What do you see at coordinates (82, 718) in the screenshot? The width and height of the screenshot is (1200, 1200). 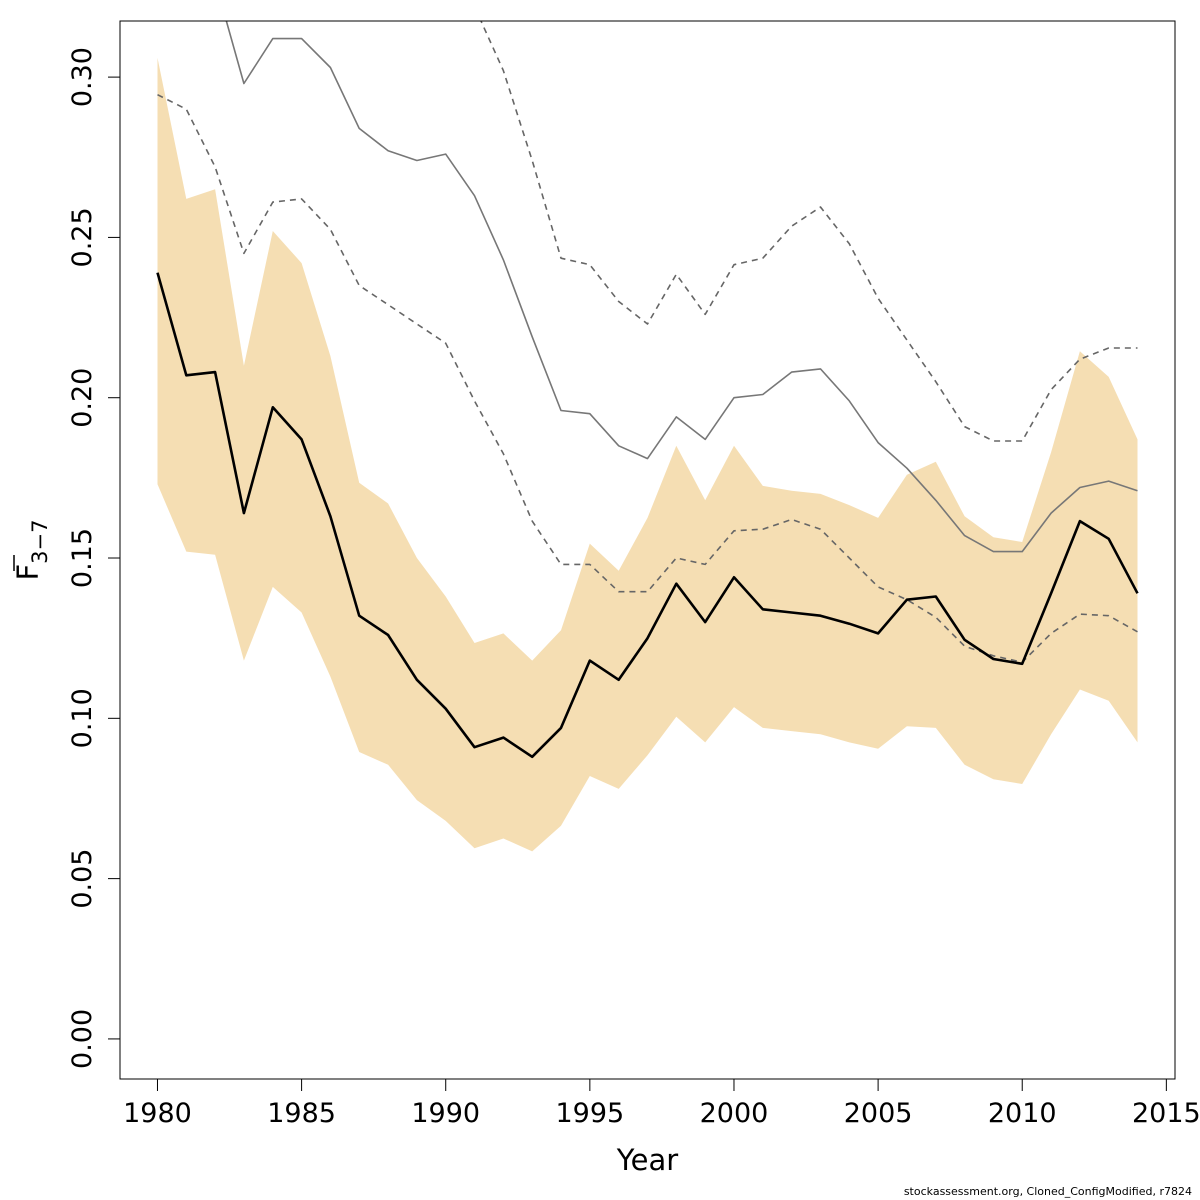 I see `y-tick-label: 0.10` at bounding box center [82, 718].